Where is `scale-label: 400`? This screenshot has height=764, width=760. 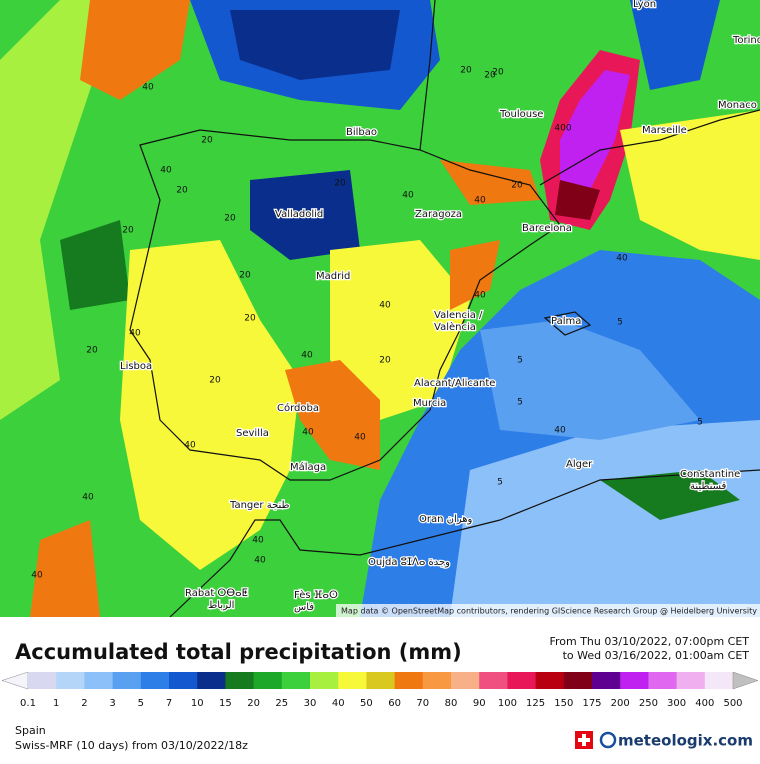 scale-label: 400 is located at coordinates (704, 703).